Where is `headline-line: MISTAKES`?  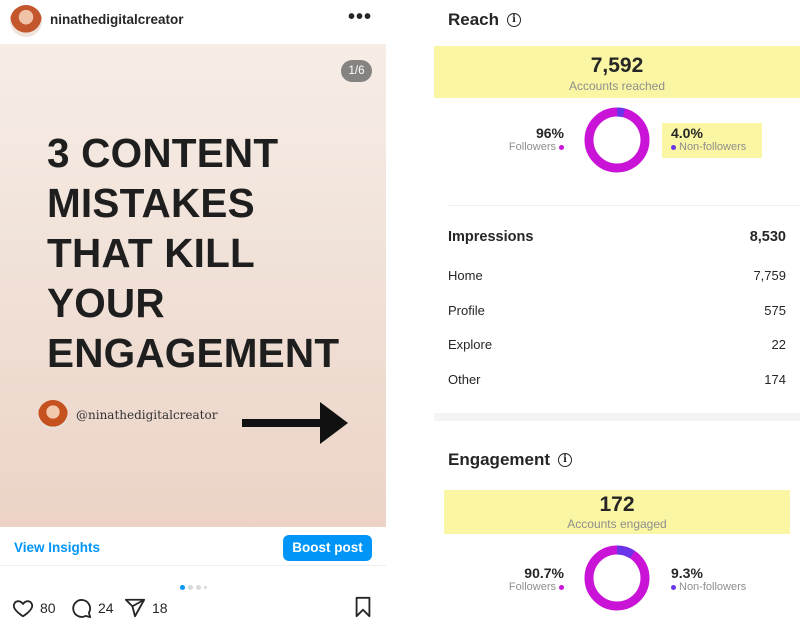 headline-line: MISTAKES is located at coordinates (151, 203).